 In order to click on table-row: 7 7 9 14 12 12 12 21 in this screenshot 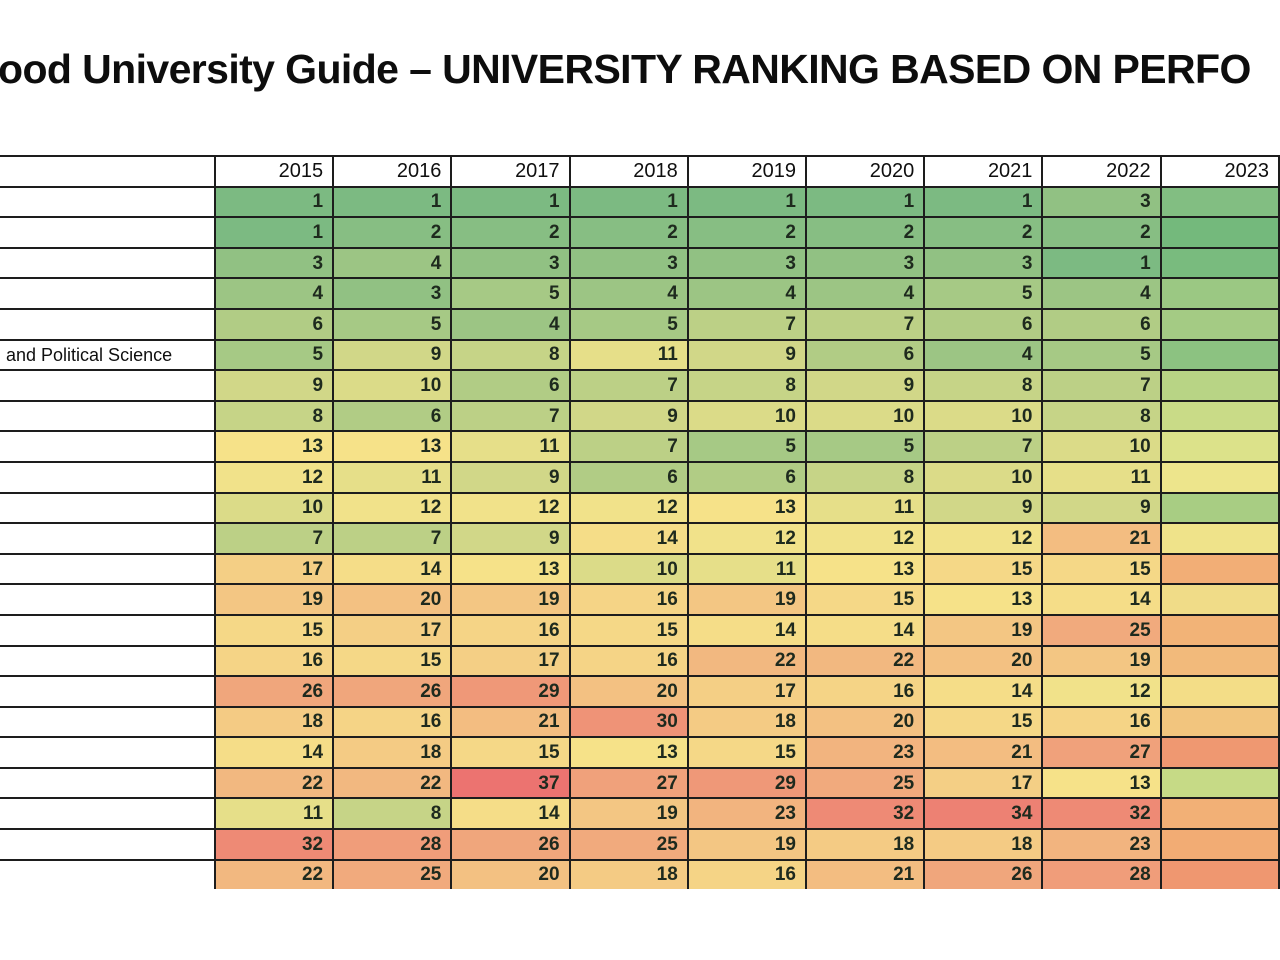, I will do `click(640, 538)`.